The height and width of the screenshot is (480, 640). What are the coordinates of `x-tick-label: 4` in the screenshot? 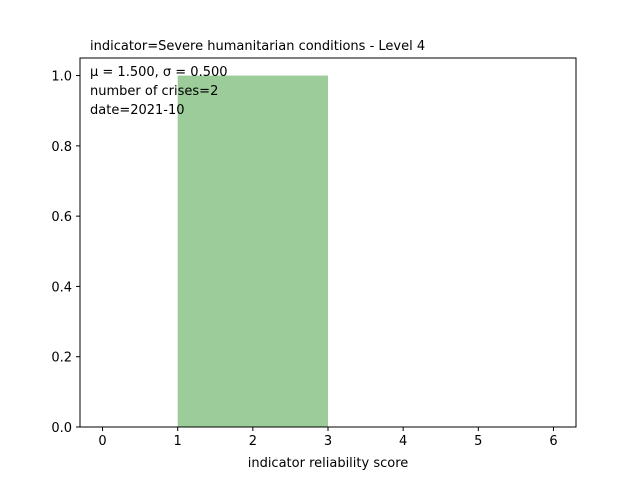 It's located at (403, 441).